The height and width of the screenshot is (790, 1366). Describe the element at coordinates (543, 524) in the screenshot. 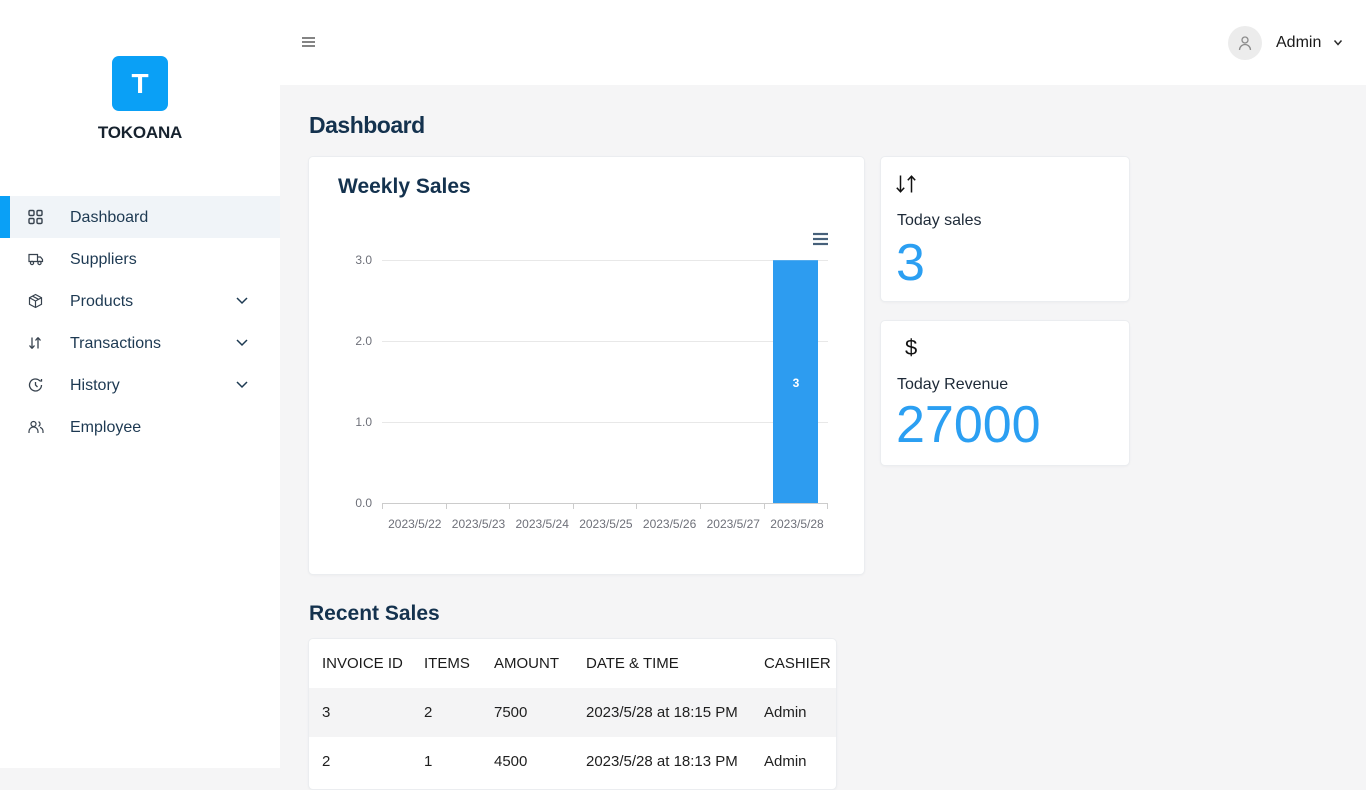

I see `svg-text: 2023/5/24` at that location.